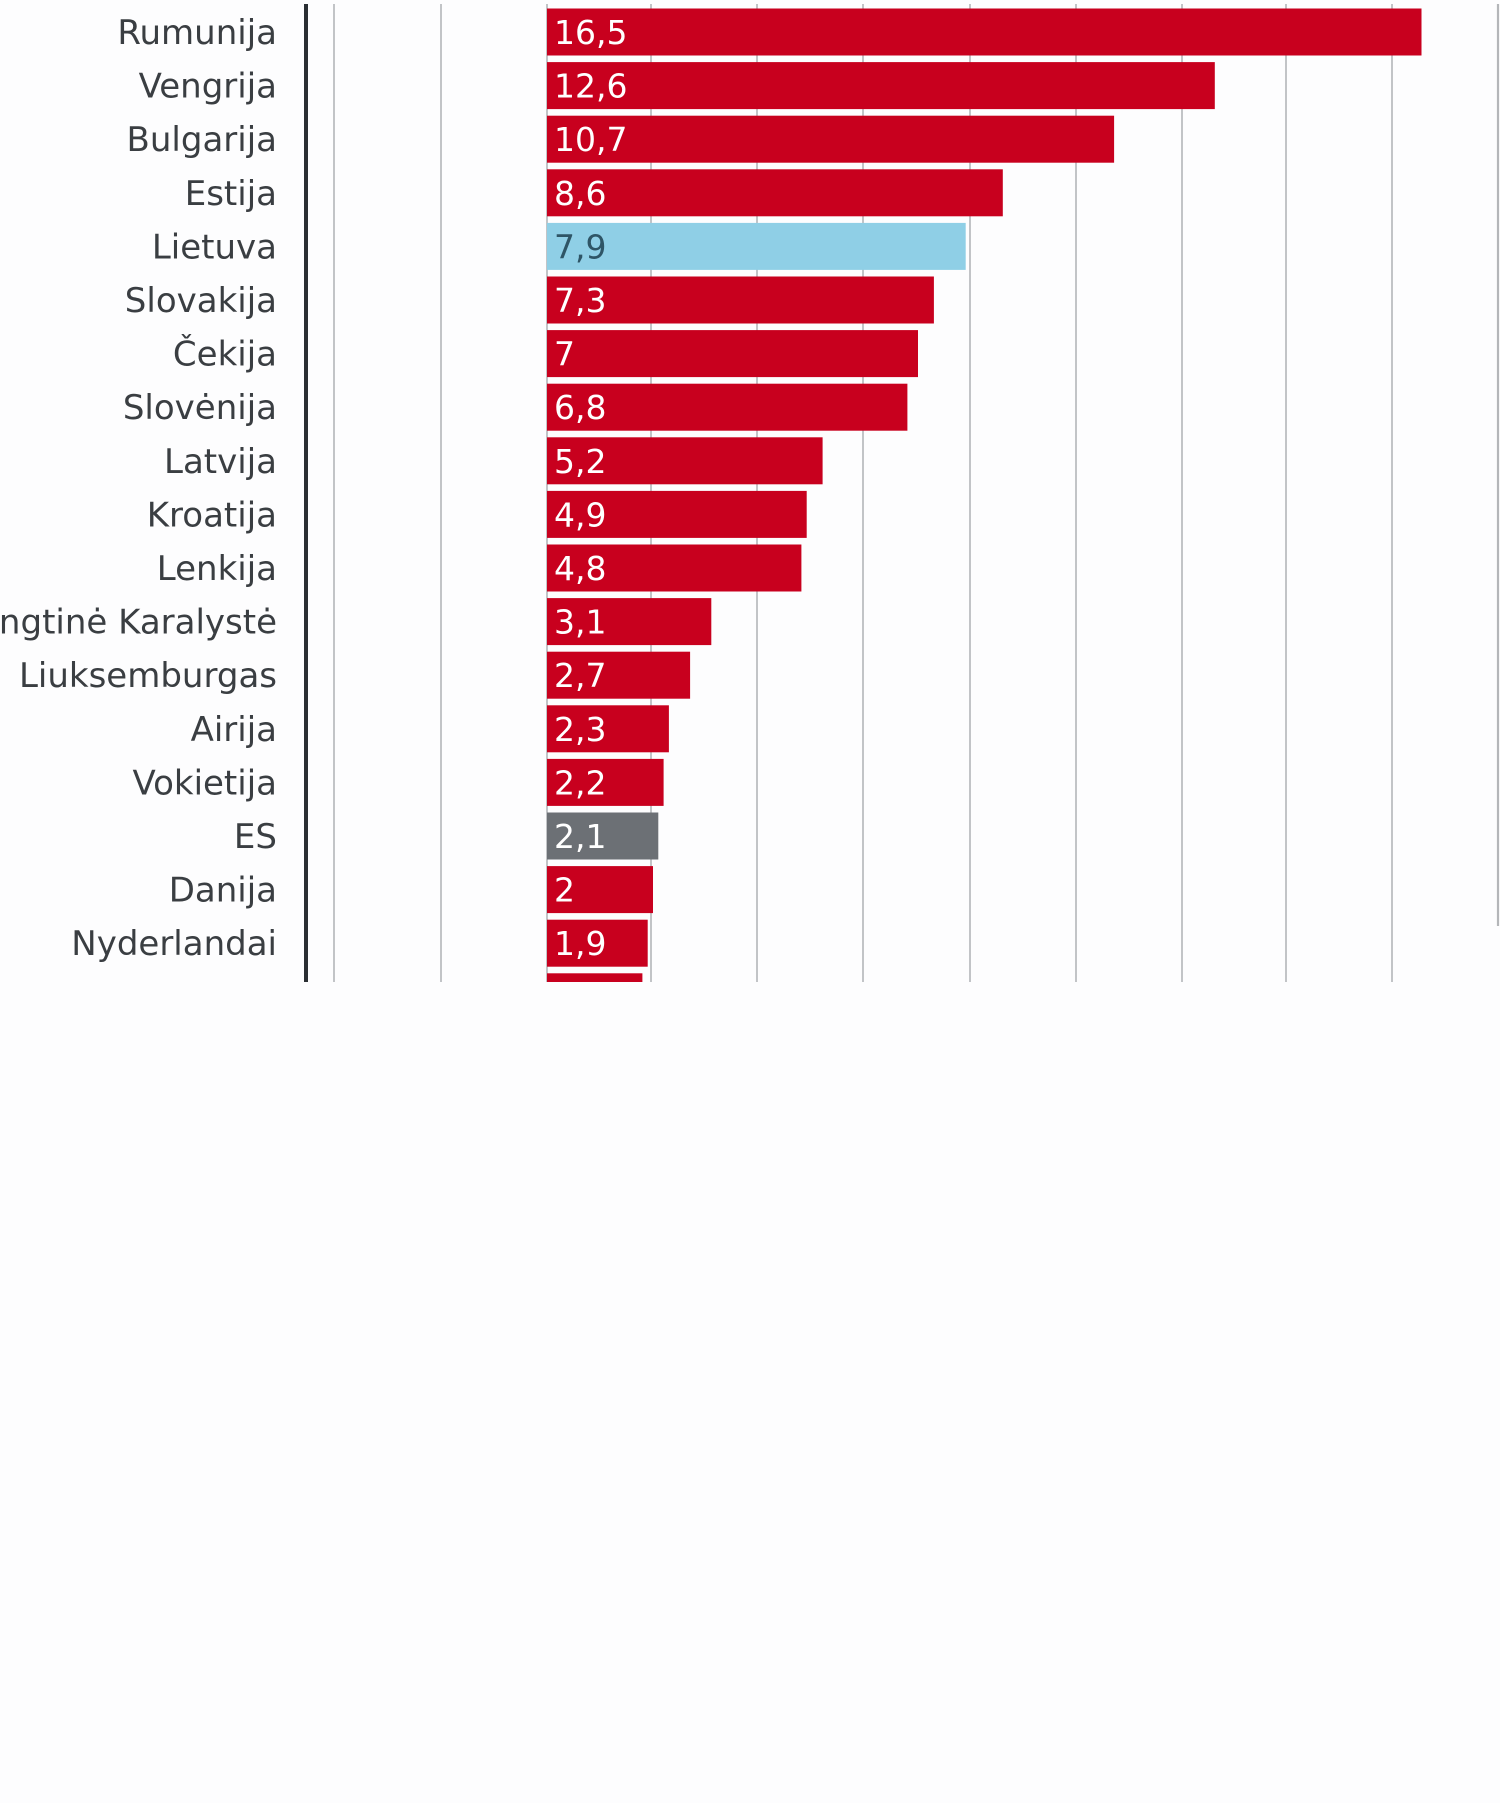  I want to click on category-label: Danija, so click(223, 891).